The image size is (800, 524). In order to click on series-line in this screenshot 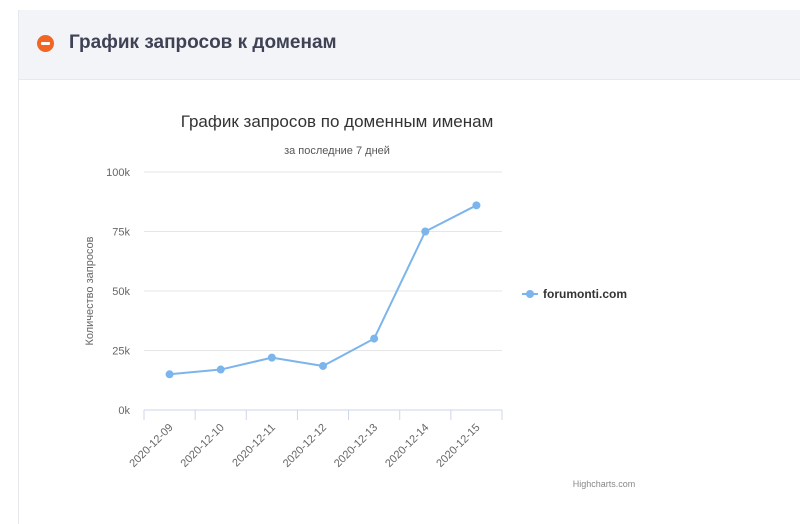, I will do `click(323, 290)`.